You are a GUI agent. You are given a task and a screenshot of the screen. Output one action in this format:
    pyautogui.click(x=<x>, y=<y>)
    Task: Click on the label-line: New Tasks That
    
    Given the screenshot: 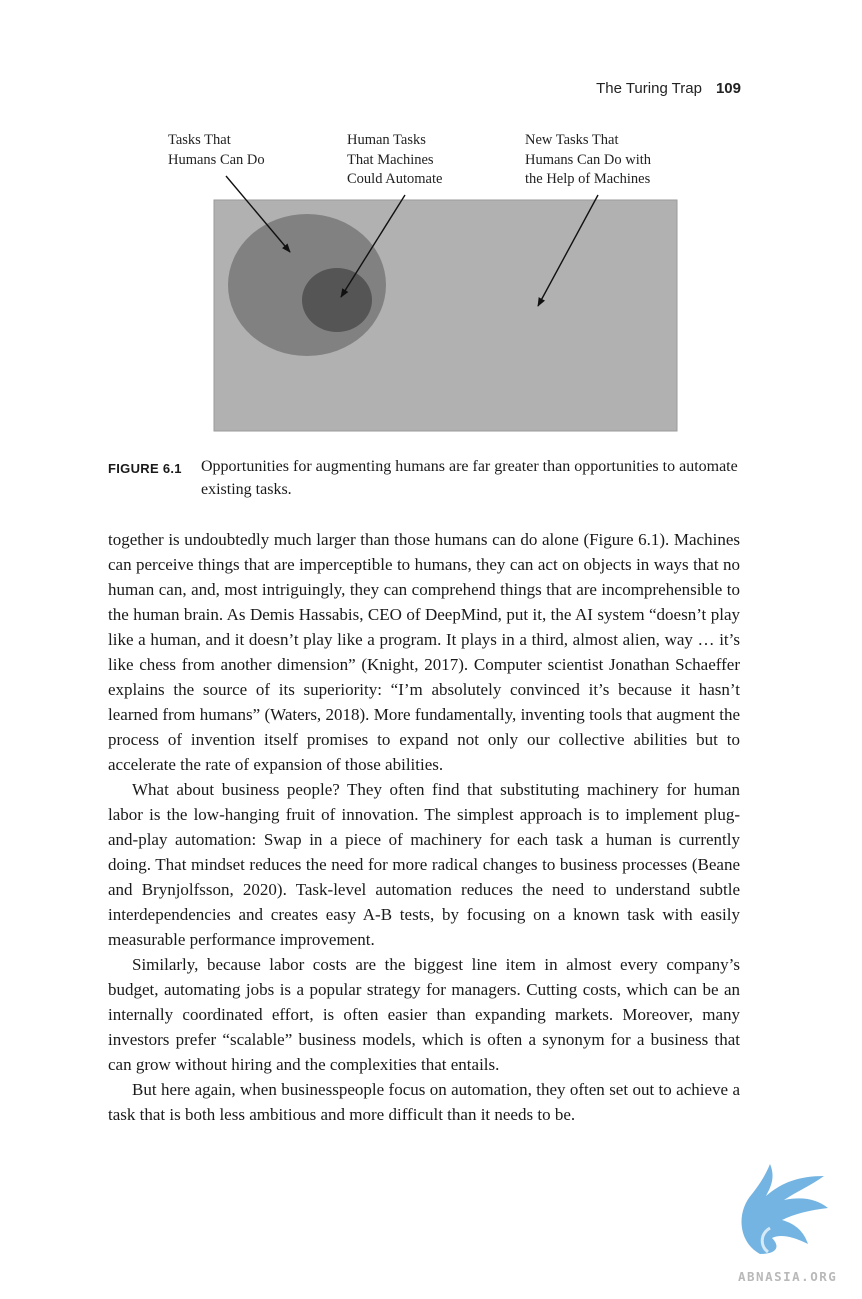 What is the action you would take?
    pyautogui.click(x=572, y=140)
    